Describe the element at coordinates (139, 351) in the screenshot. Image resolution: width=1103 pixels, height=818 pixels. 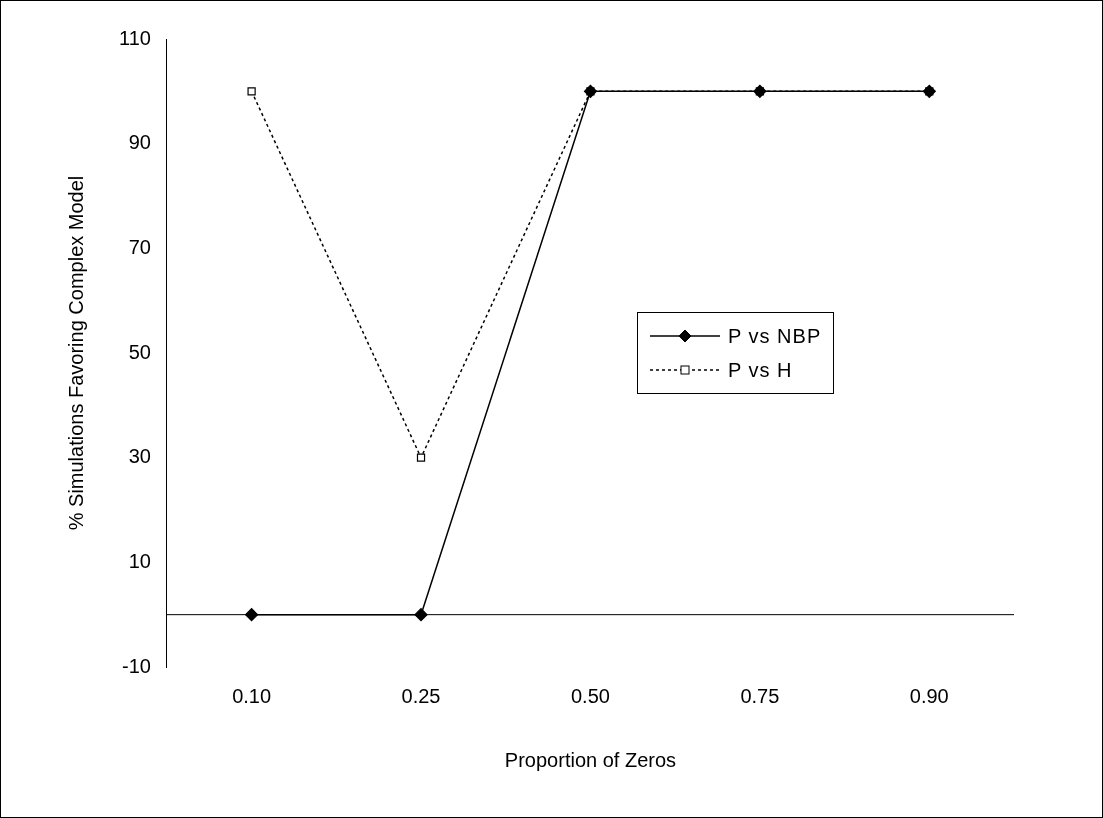
I see `y-tick-label: 50` at that location.